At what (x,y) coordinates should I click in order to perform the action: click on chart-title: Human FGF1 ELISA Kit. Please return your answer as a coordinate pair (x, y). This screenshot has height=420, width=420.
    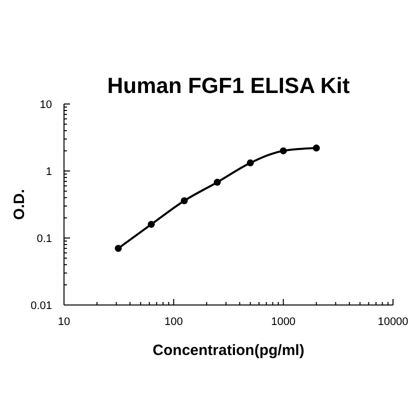
    Looking at the image, I should click on (228, 85).